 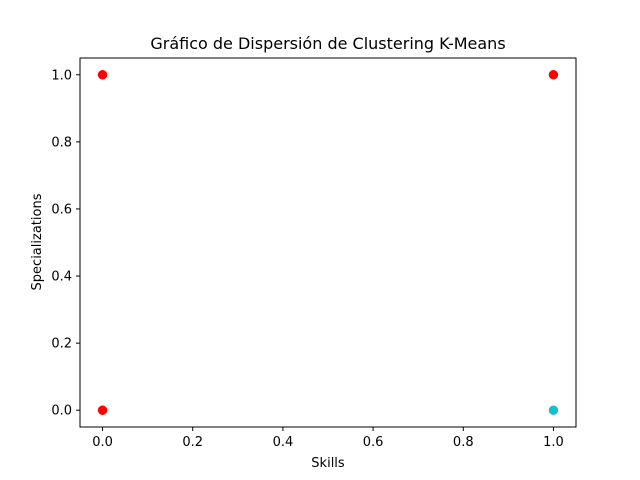 I want to click on x-tick-label: 0.2, so click(x=192, y=442).